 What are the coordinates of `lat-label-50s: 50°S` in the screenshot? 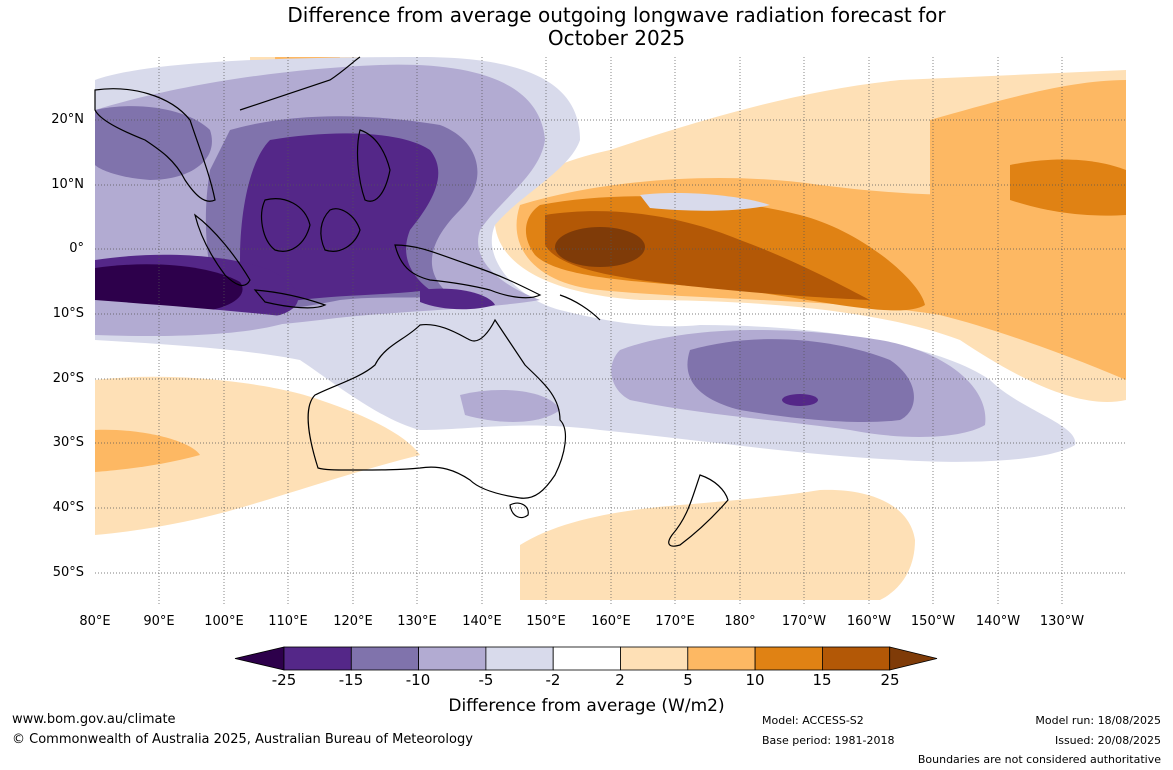 It's located at (68, 572).